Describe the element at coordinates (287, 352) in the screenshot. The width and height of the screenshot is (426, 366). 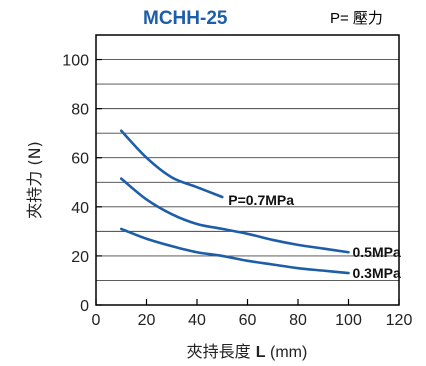
I see `x-axis-label-unit: (mm)` at that location.